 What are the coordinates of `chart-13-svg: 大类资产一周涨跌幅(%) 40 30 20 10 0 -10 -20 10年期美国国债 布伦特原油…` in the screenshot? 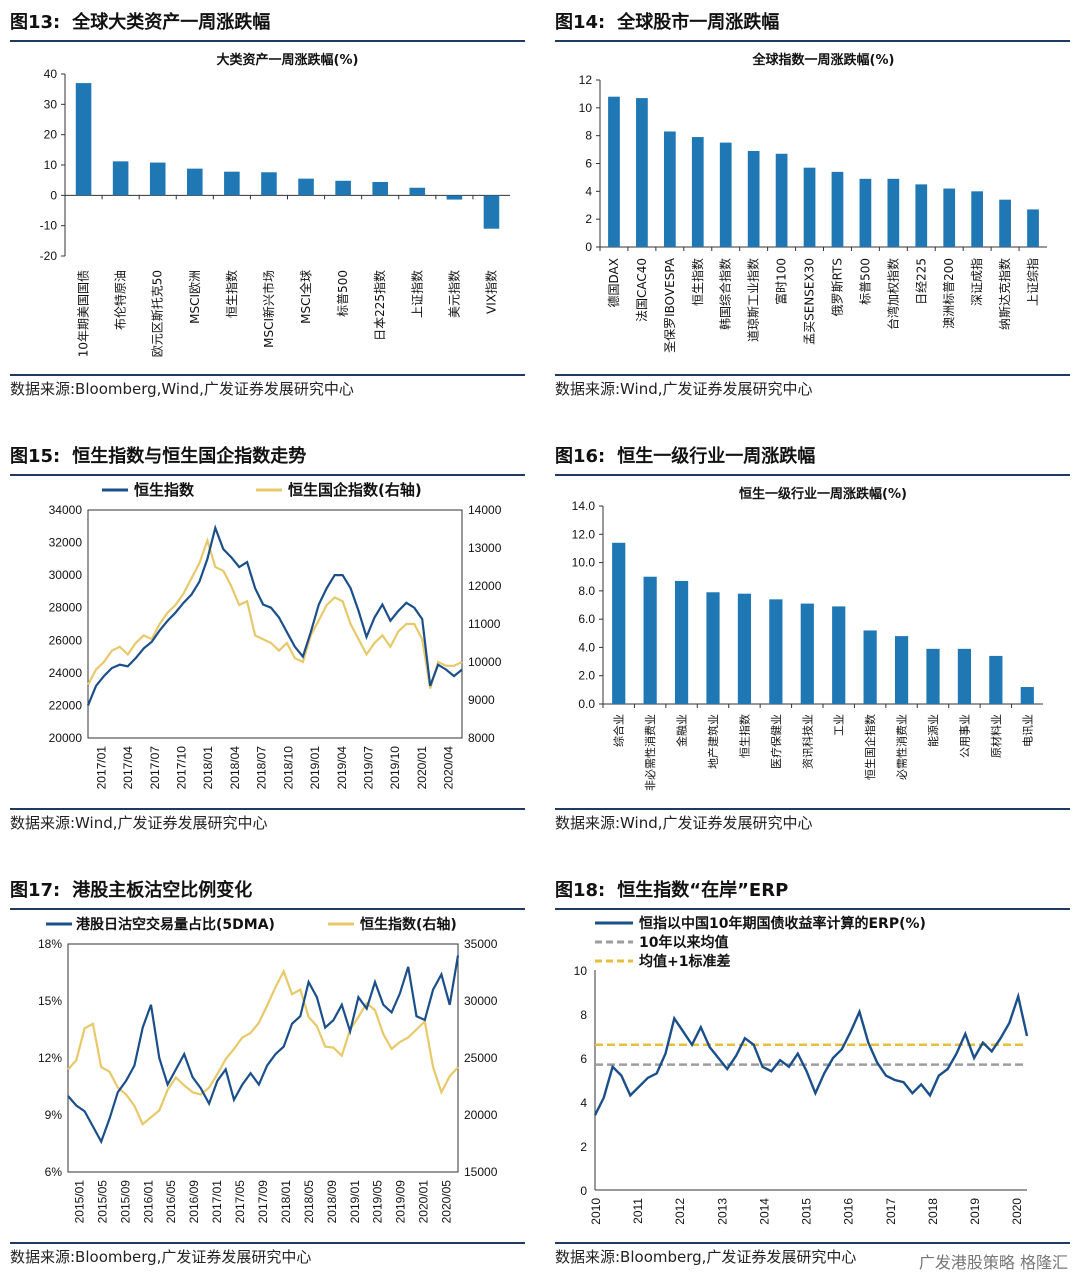 It's located at (275, 204).